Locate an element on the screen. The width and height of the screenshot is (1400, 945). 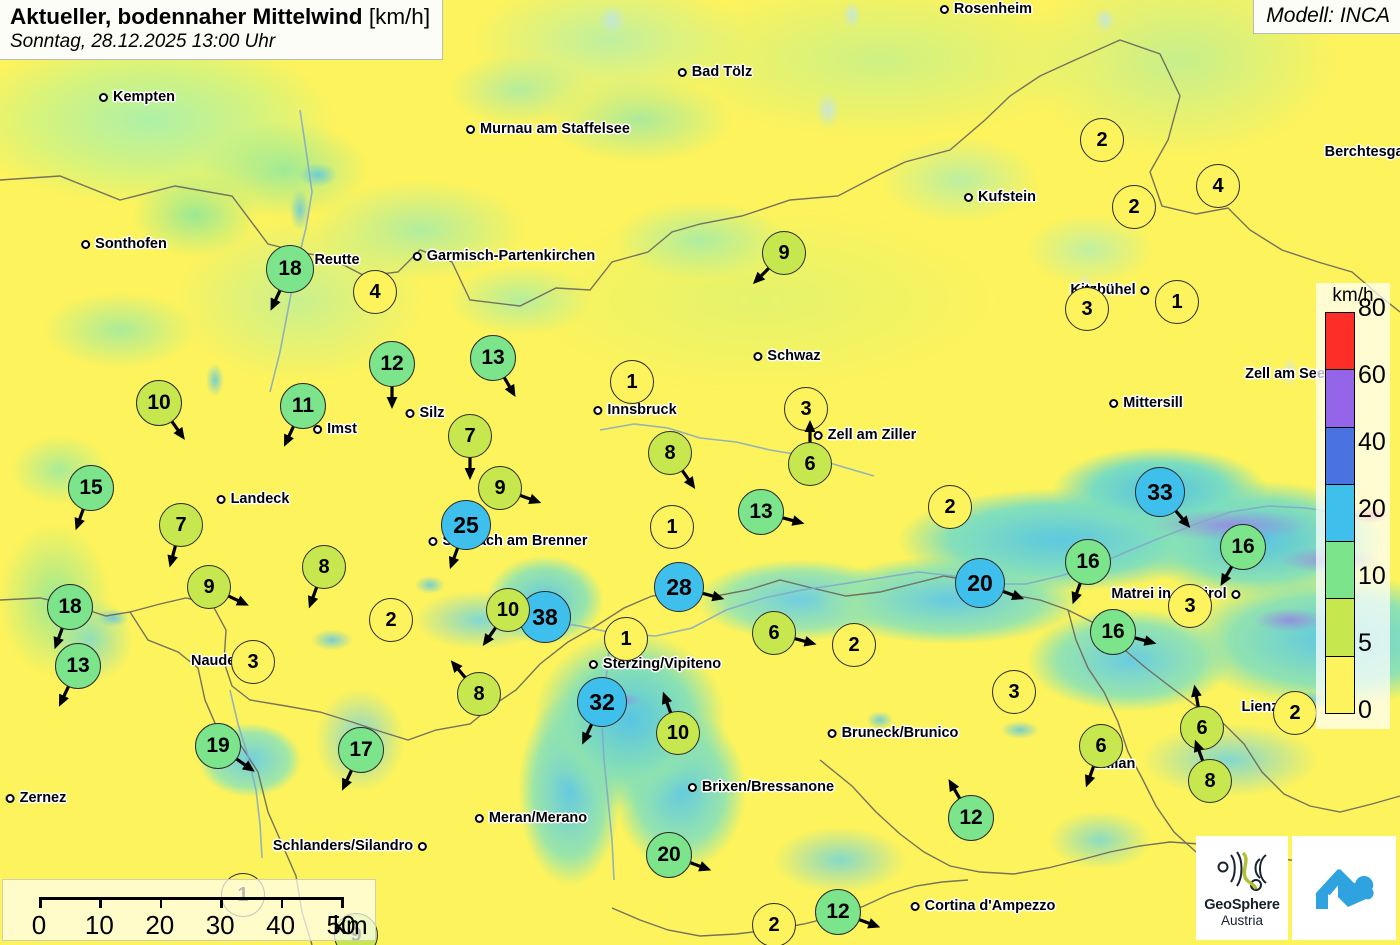
wind-speed-value: 11 is located at coordinates (303, 406).